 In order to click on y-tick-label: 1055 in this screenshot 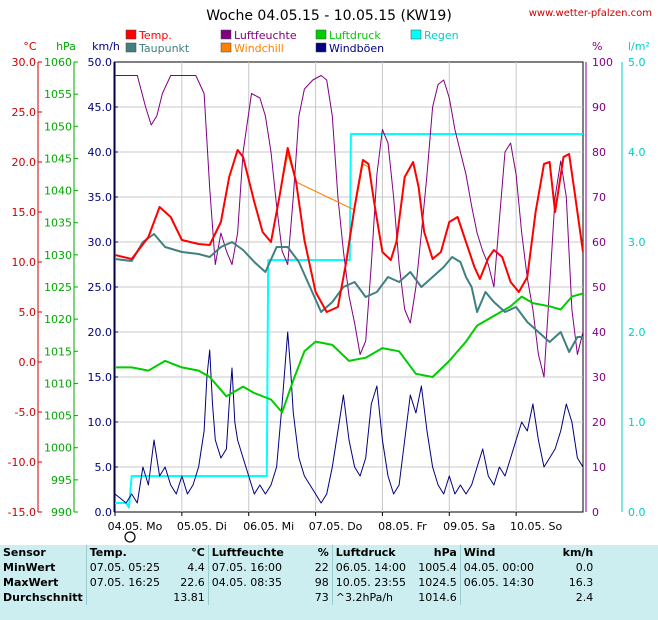, I will do `click(58, 94)`.